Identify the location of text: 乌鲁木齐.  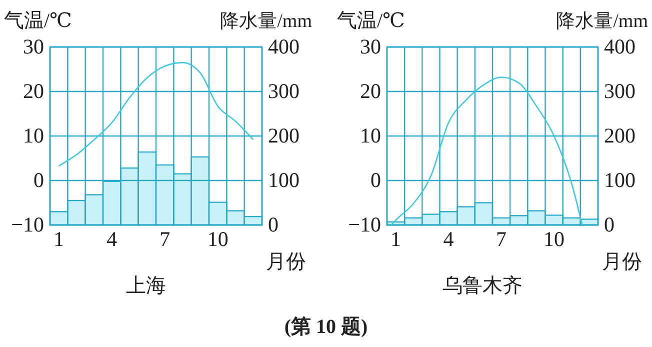
(482, 286).